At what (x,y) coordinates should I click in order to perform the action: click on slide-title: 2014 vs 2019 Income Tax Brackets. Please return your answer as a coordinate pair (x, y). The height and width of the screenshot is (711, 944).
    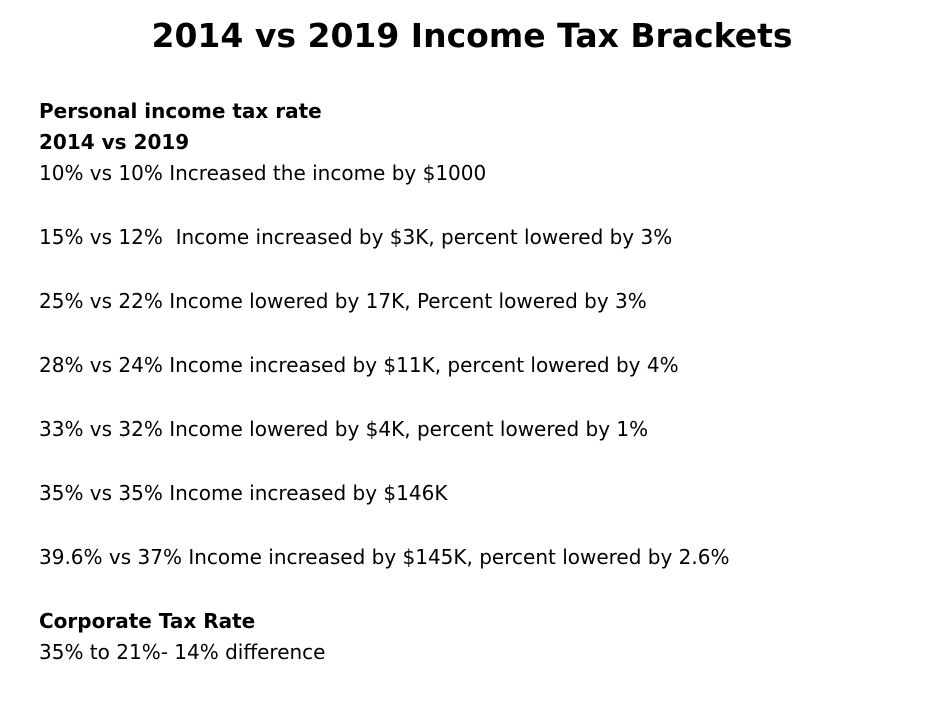
    Looking at the image, I should click on (472, 35).